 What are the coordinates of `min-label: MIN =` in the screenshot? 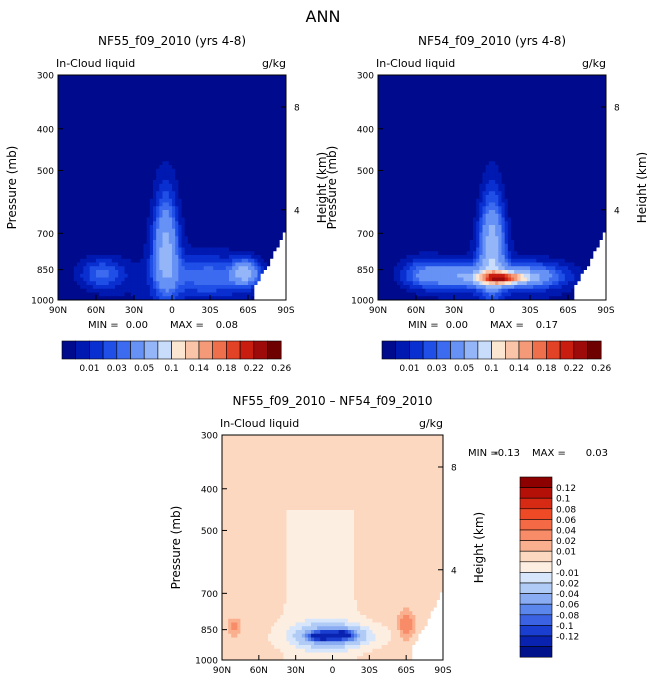 It's located at (103, 325).